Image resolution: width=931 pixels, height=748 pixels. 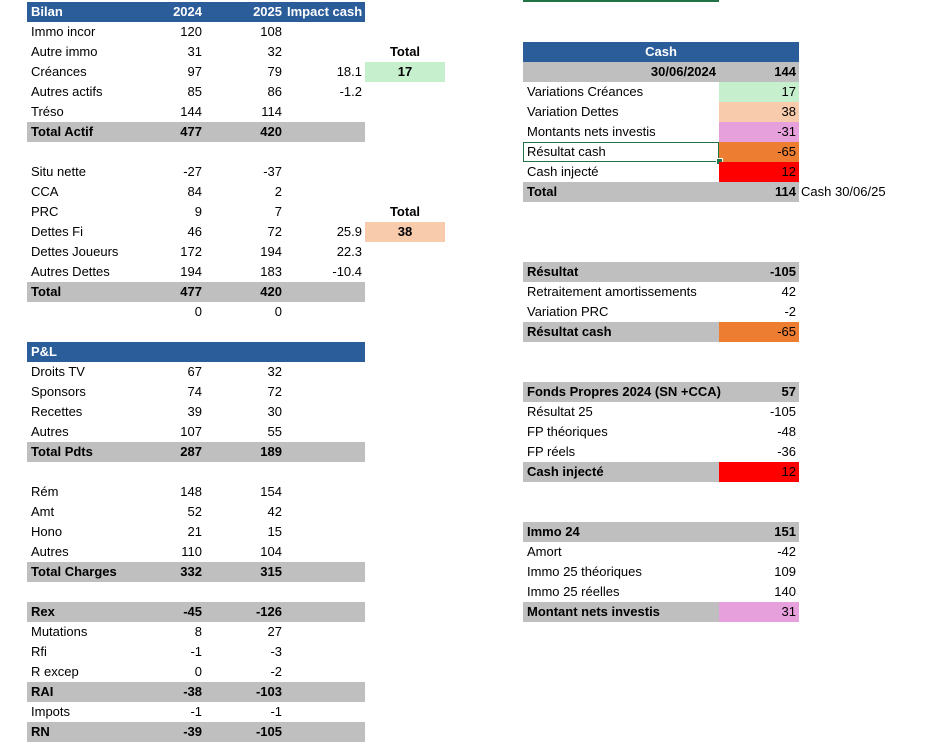 I want to click on bilan-row-label: Autres actifs, so click(x=67, y=91).